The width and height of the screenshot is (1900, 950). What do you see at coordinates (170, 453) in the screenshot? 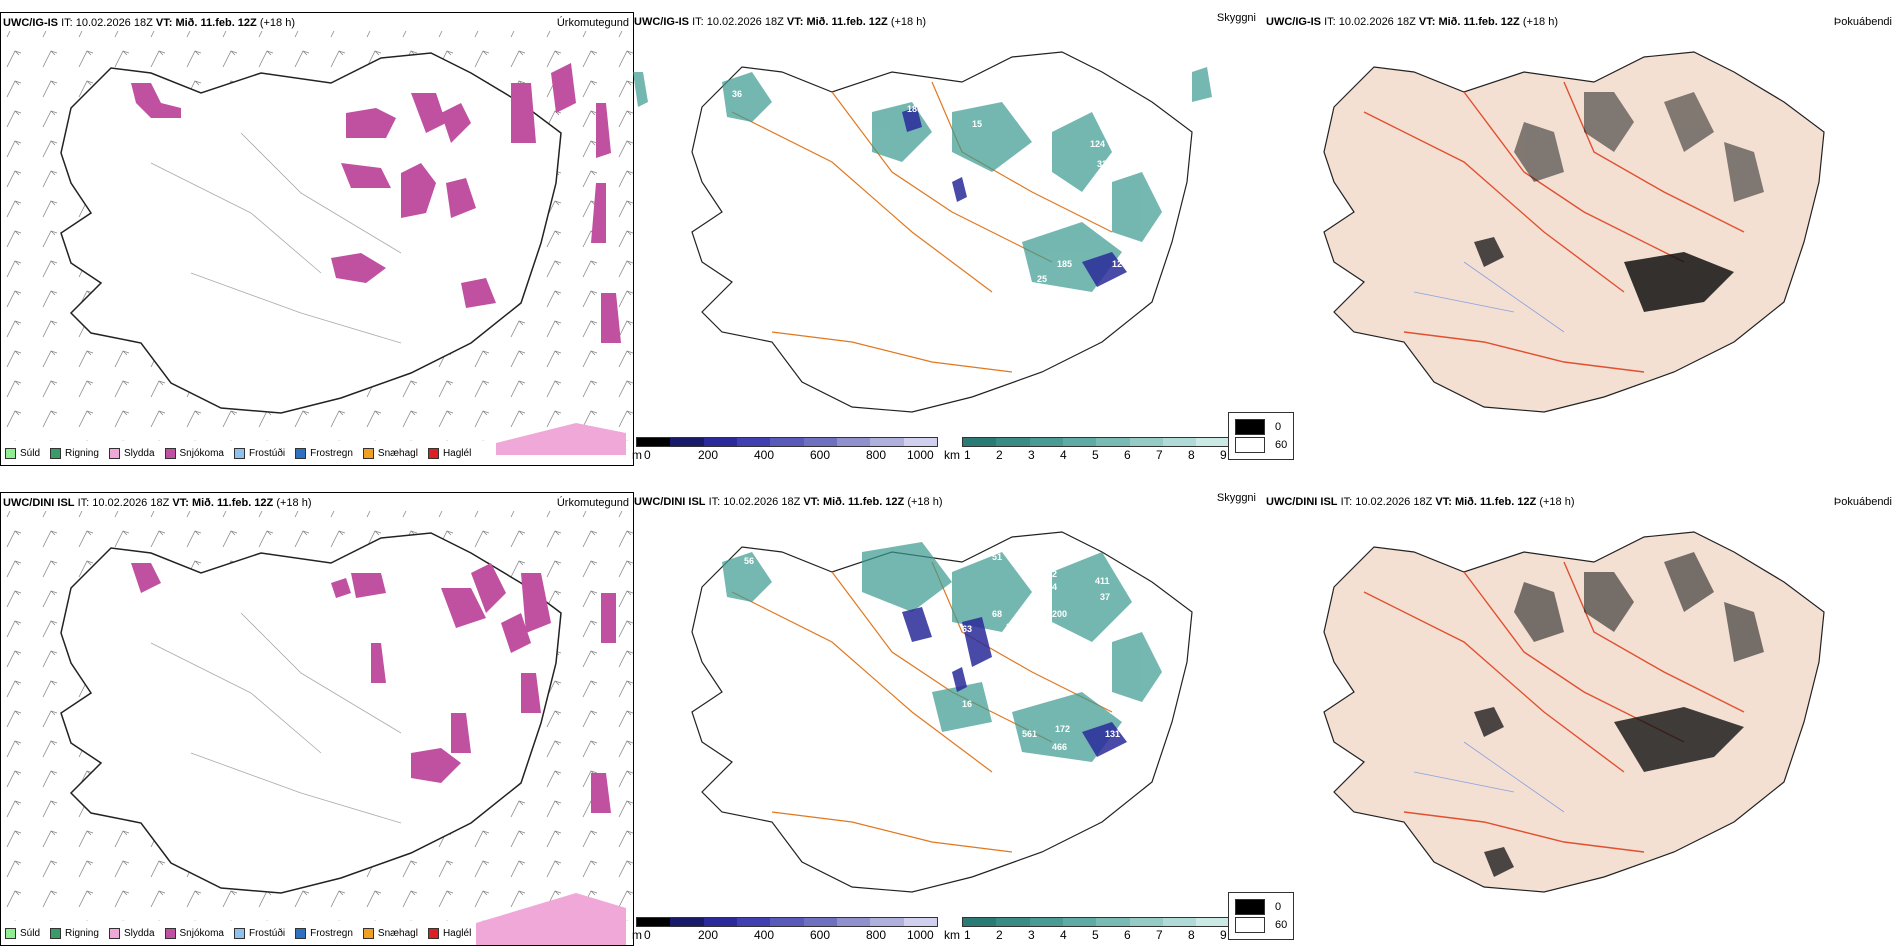
I see `legend-swatch-snjokoma` at bounding box center [170, 453].